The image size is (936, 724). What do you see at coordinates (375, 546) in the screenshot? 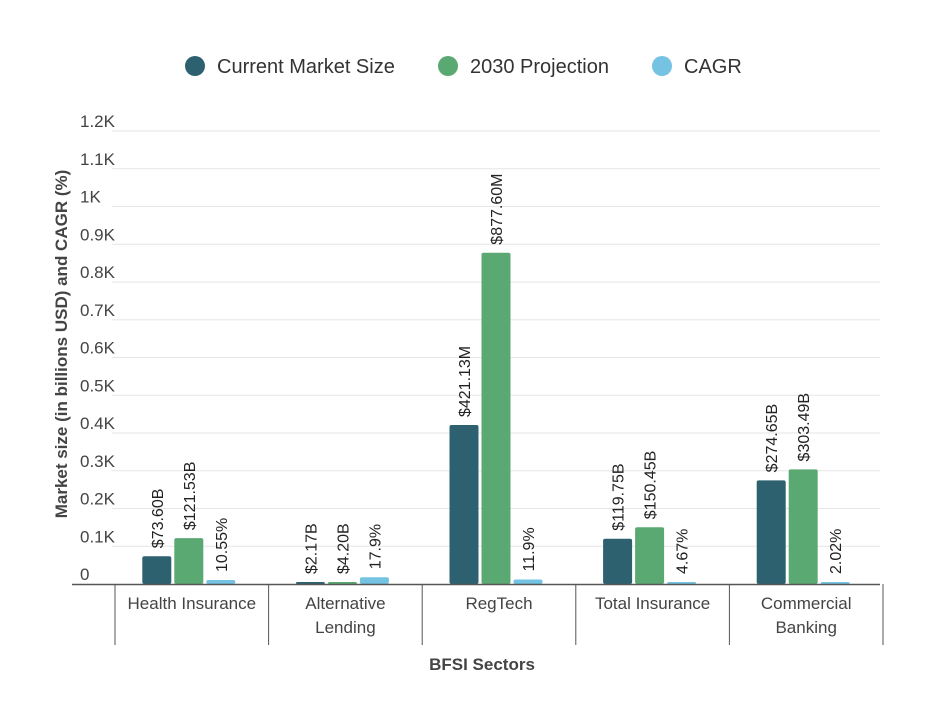
I see `data-label: 17.9%` at bounding box center [375, 546].